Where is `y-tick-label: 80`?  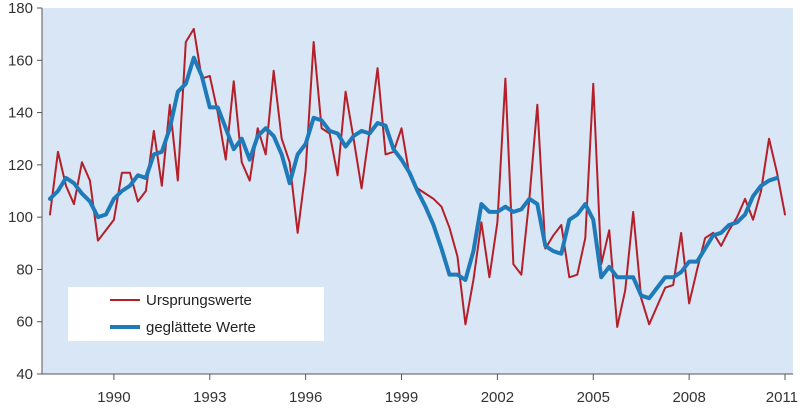 y-tick-label: 80 is located at coordinates (24, 269).